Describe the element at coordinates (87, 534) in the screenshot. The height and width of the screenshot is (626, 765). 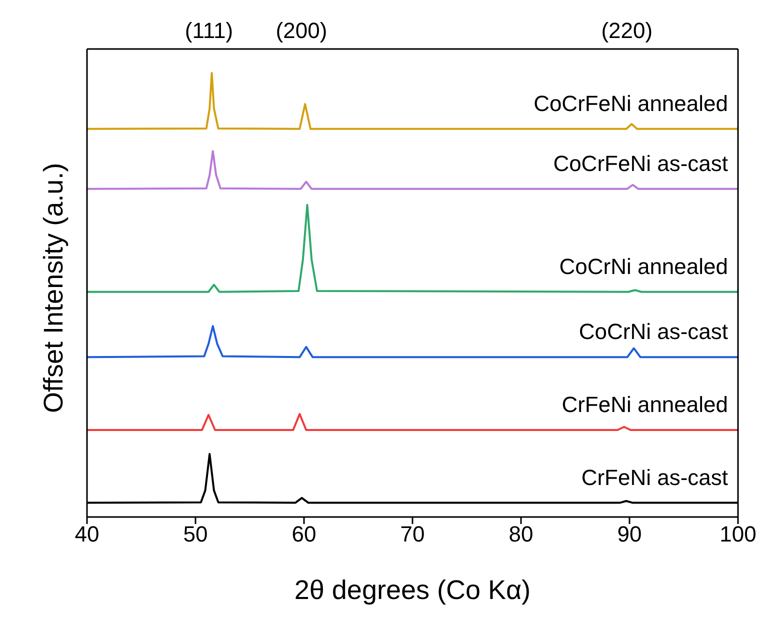
I see `x-tick-label: 40` at that location.